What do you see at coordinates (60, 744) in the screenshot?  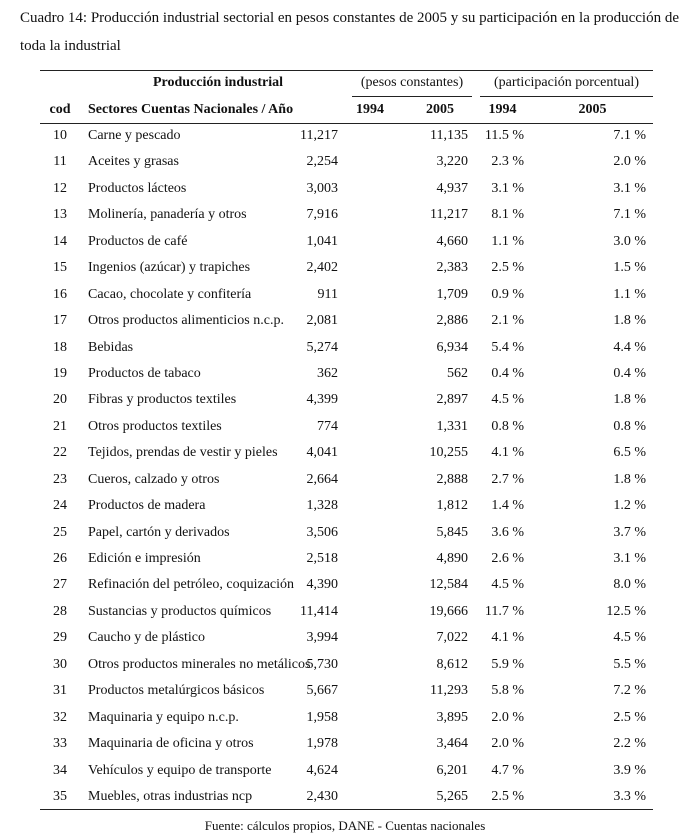 I see `table-cell: 33` at bounding box center [60, 744].